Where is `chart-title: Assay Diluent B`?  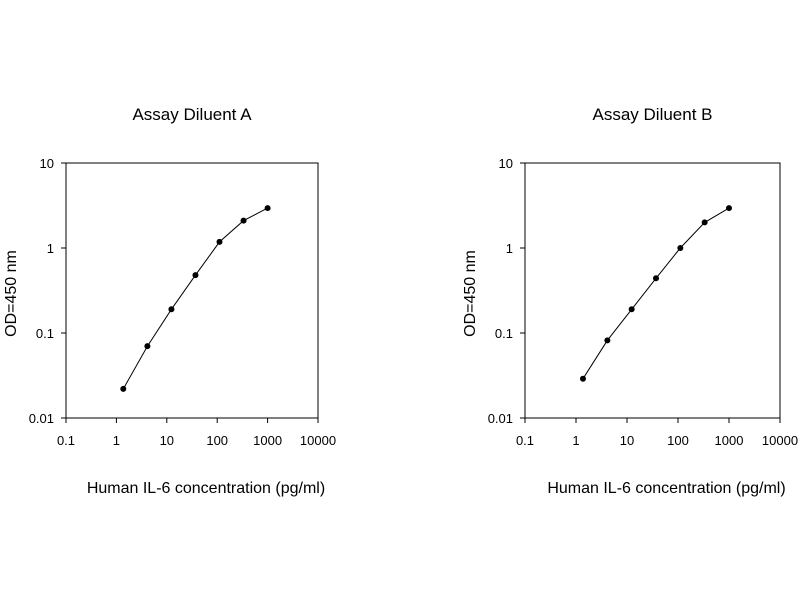 chart-title: Assay Diluent B is located at coordinates (653, 114).